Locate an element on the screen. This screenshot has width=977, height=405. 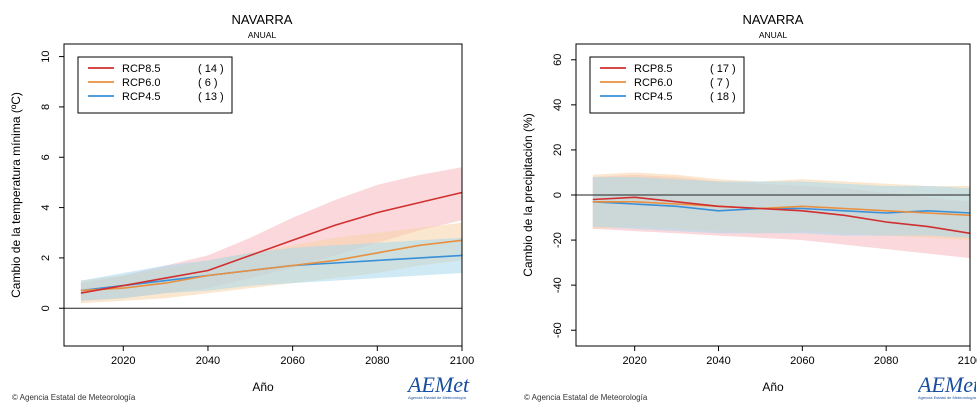
copyright-right: © Agencia Estatal de Meteorología is located at coordinates (586, 397).